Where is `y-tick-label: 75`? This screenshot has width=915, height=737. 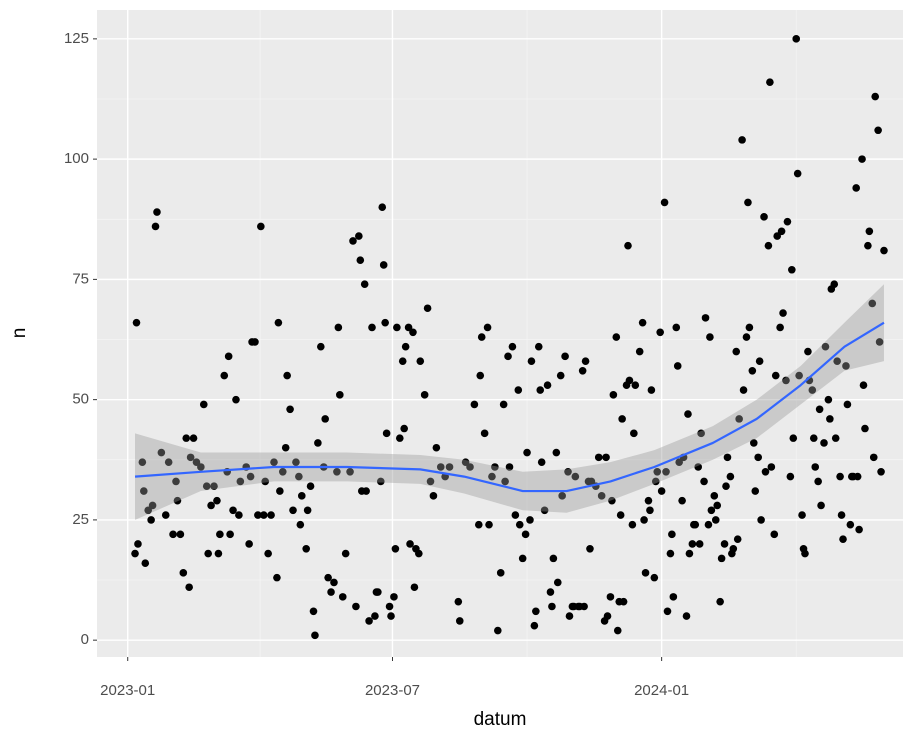
y-tick-label: 75 is located at coordinates (80, 278).